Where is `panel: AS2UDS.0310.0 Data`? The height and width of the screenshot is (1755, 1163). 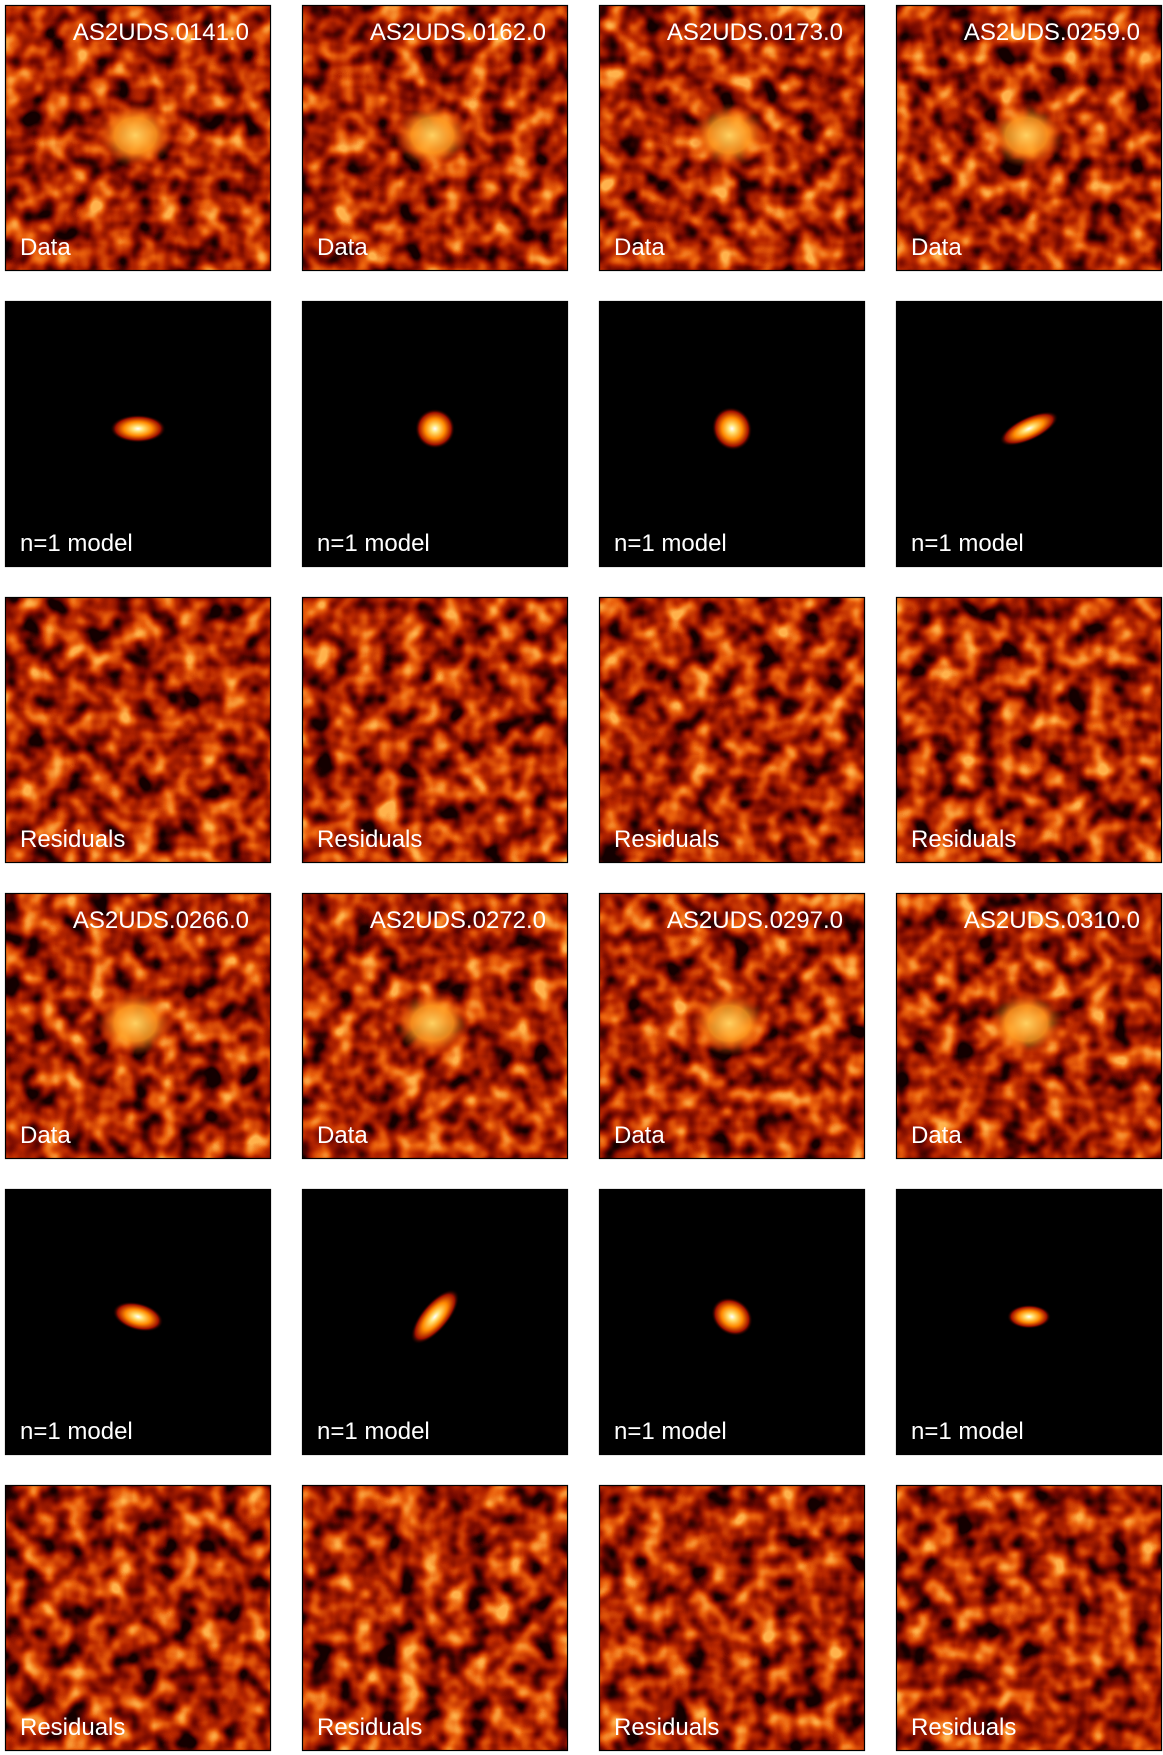 panel: AS2UDS.0310.0 Data is located at coordinates (1029, 1026).